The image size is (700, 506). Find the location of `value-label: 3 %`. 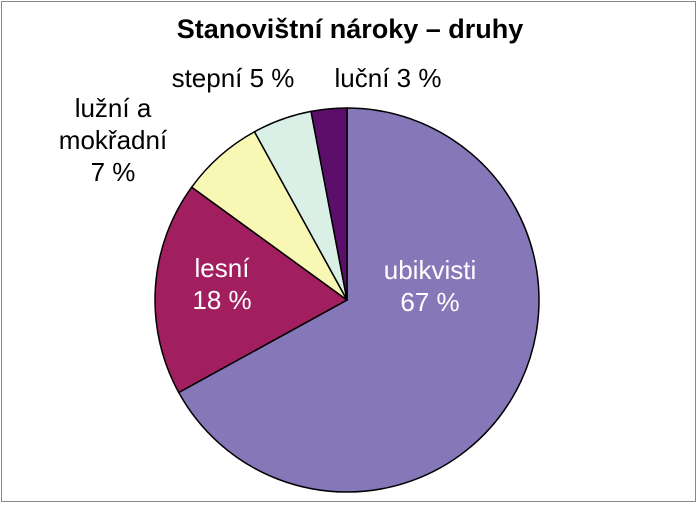

value-label: 3 % is located at coordinates (419, 78).